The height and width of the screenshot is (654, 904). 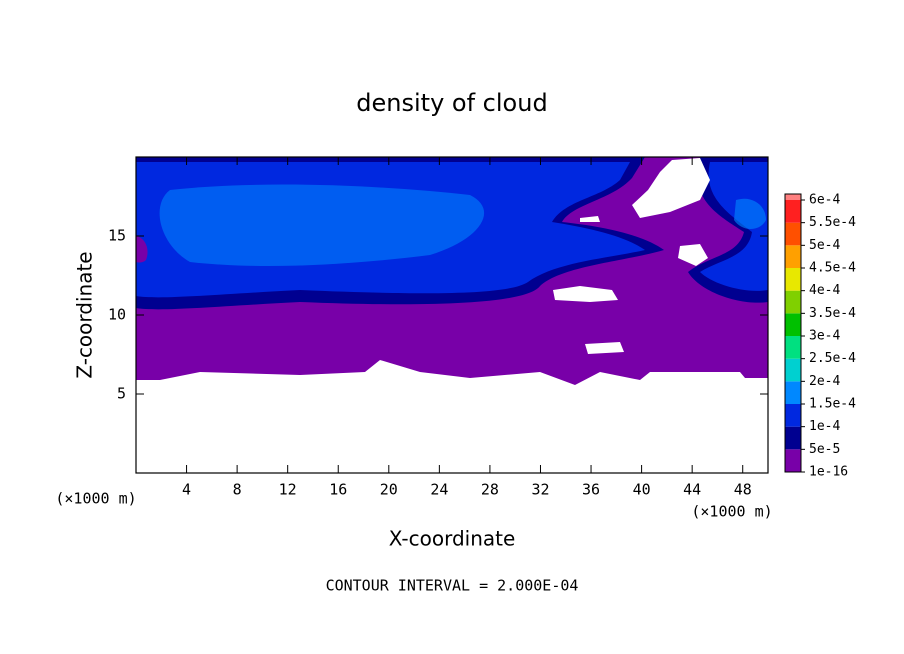 I want to click on x-tick-label: 48, so click(x=743, y=490).